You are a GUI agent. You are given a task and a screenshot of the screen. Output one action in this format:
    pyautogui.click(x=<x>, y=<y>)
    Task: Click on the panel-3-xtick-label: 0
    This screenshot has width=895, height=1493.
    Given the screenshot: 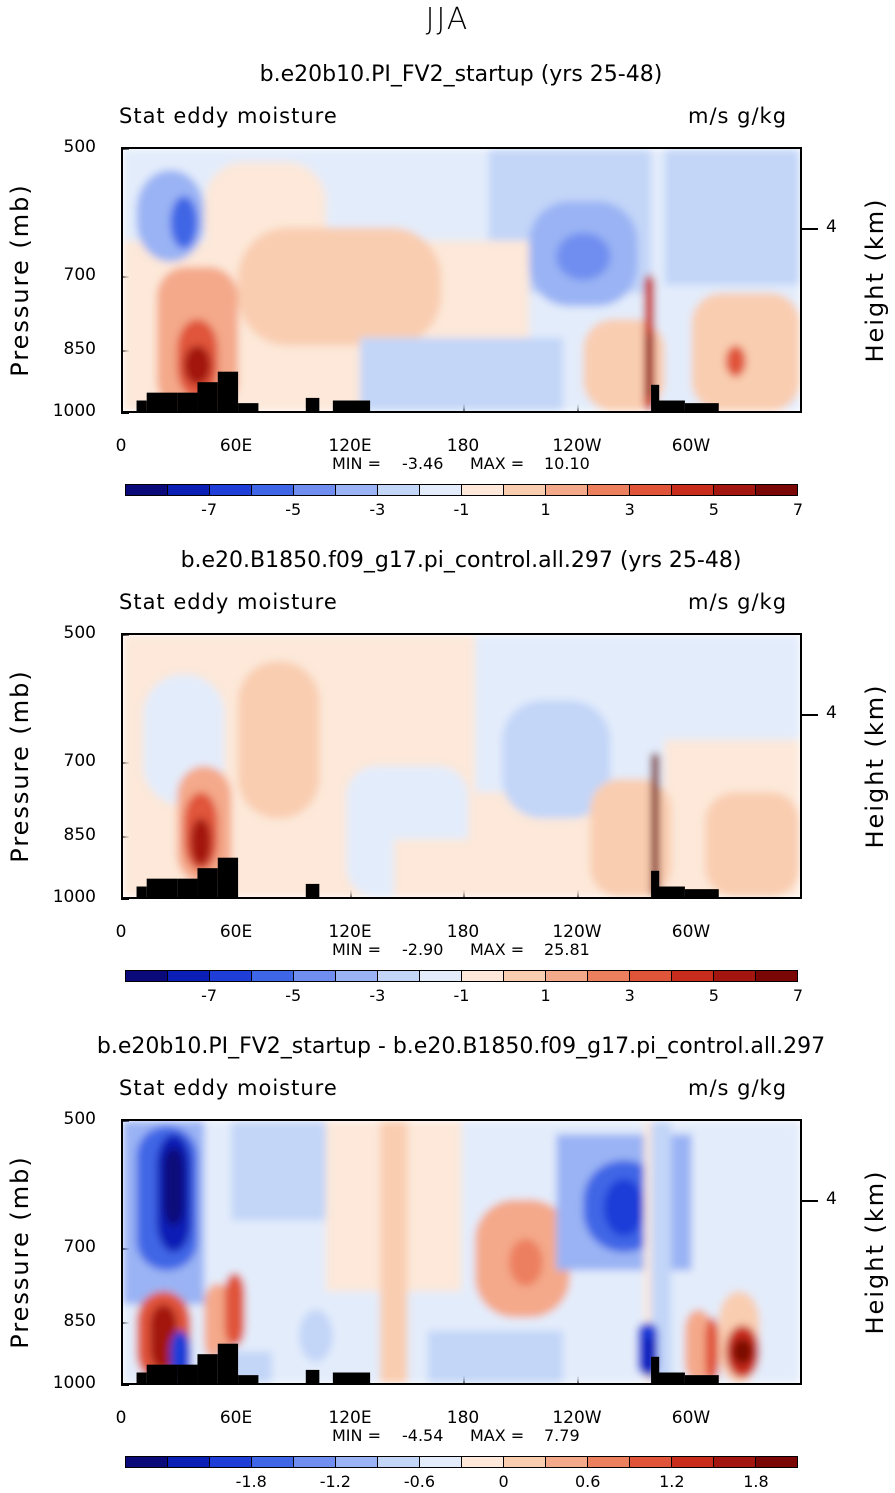 What is the action you would take?
    pyautogui.click(x=121, y=1418)
    